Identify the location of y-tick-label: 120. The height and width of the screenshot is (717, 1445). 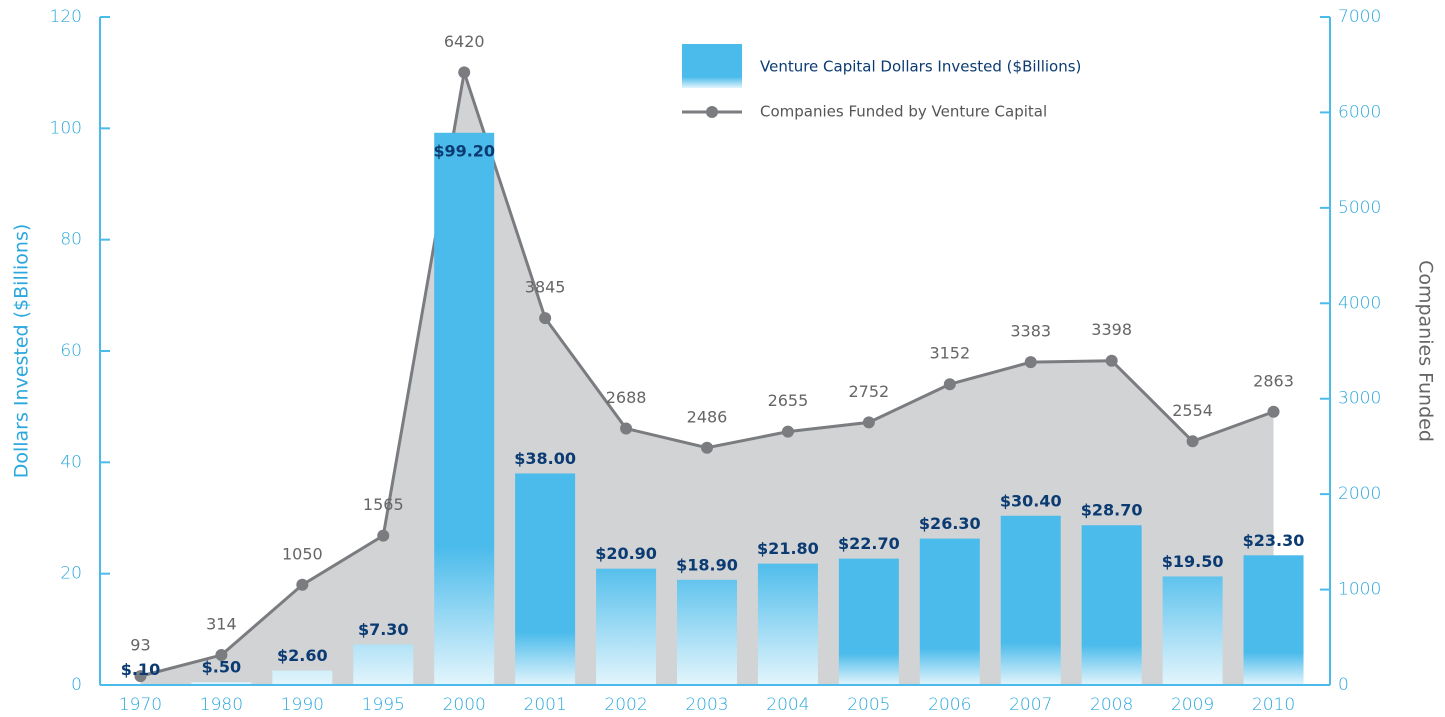
(66, 17).